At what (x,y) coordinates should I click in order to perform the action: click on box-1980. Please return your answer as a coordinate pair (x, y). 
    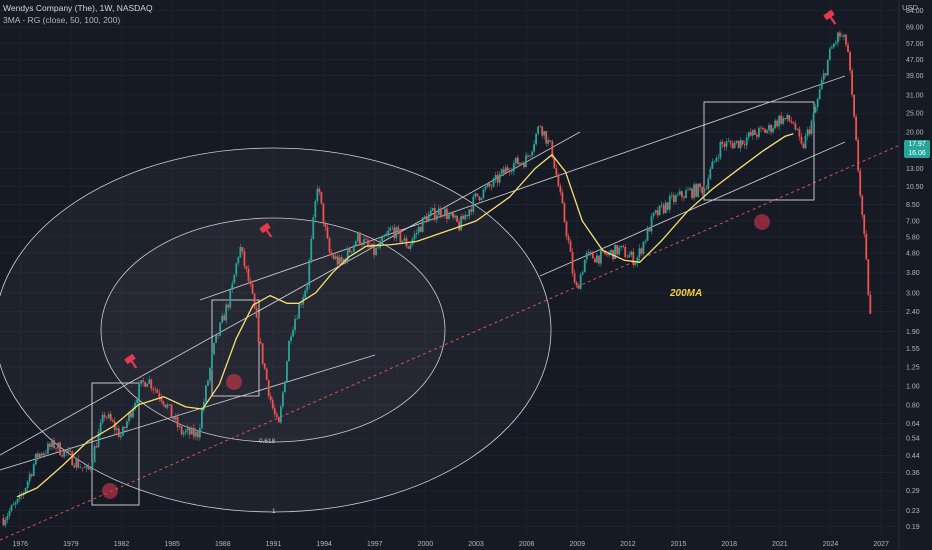
    Looking at the image, I should click on (115, 444).